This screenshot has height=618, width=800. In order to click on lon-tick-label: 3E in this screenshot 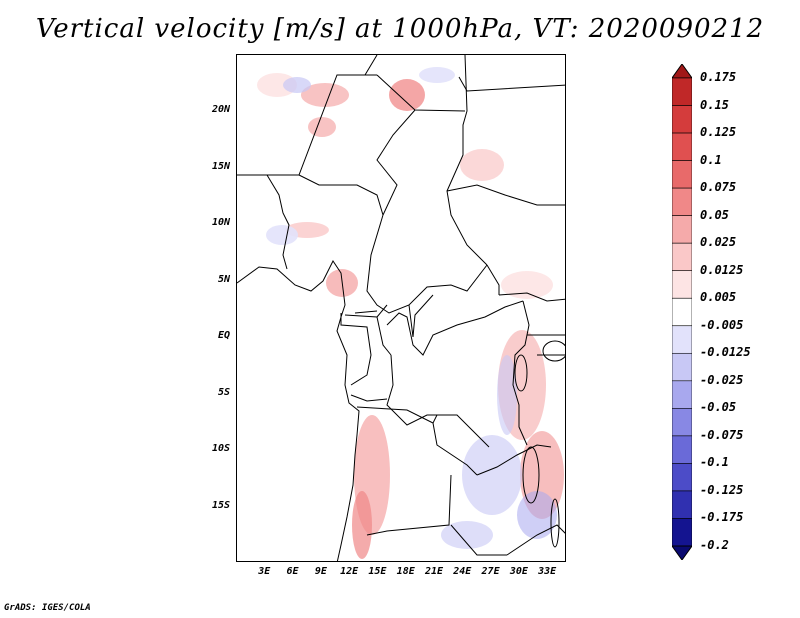, I will do `click(264, 571)`.